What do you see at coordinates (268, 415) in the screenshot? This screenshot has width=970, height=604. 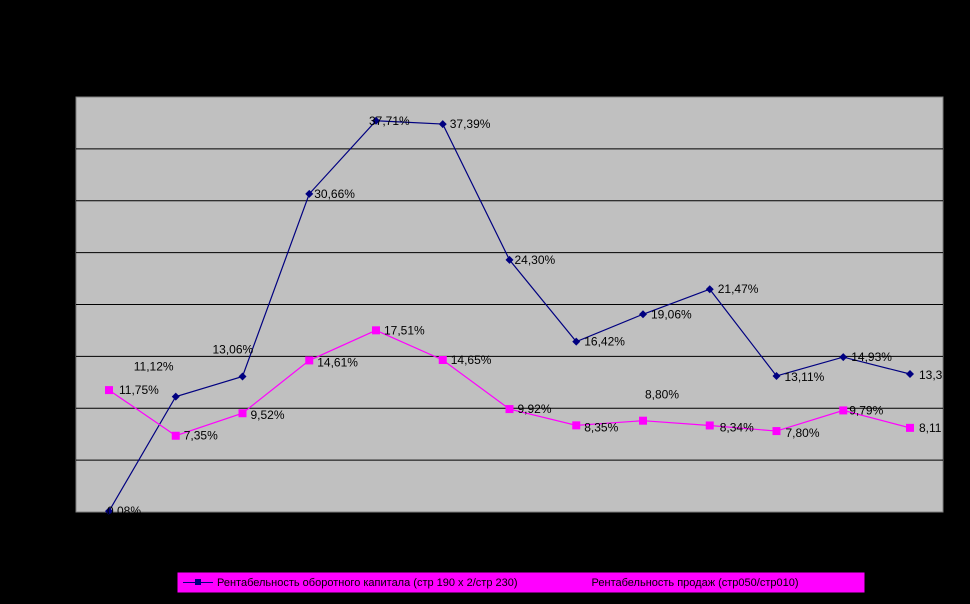 I see `series-2-data-label: 9,52%` at bounding box center [268, 415].